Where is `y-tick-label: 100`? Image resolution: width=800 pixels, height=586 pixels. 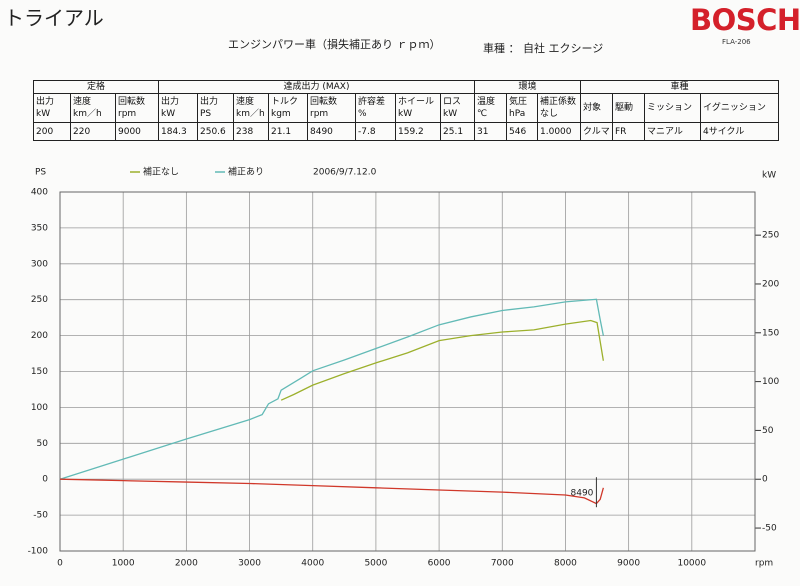 y-tick-label: 100 is located at coordinates (39, 408).